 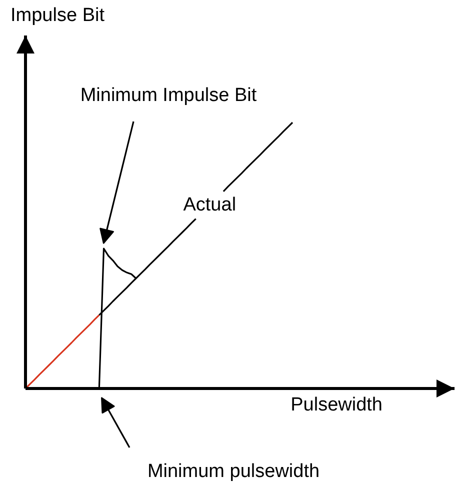 I want to click on series-label: Actual, so click(x=209, y=205).